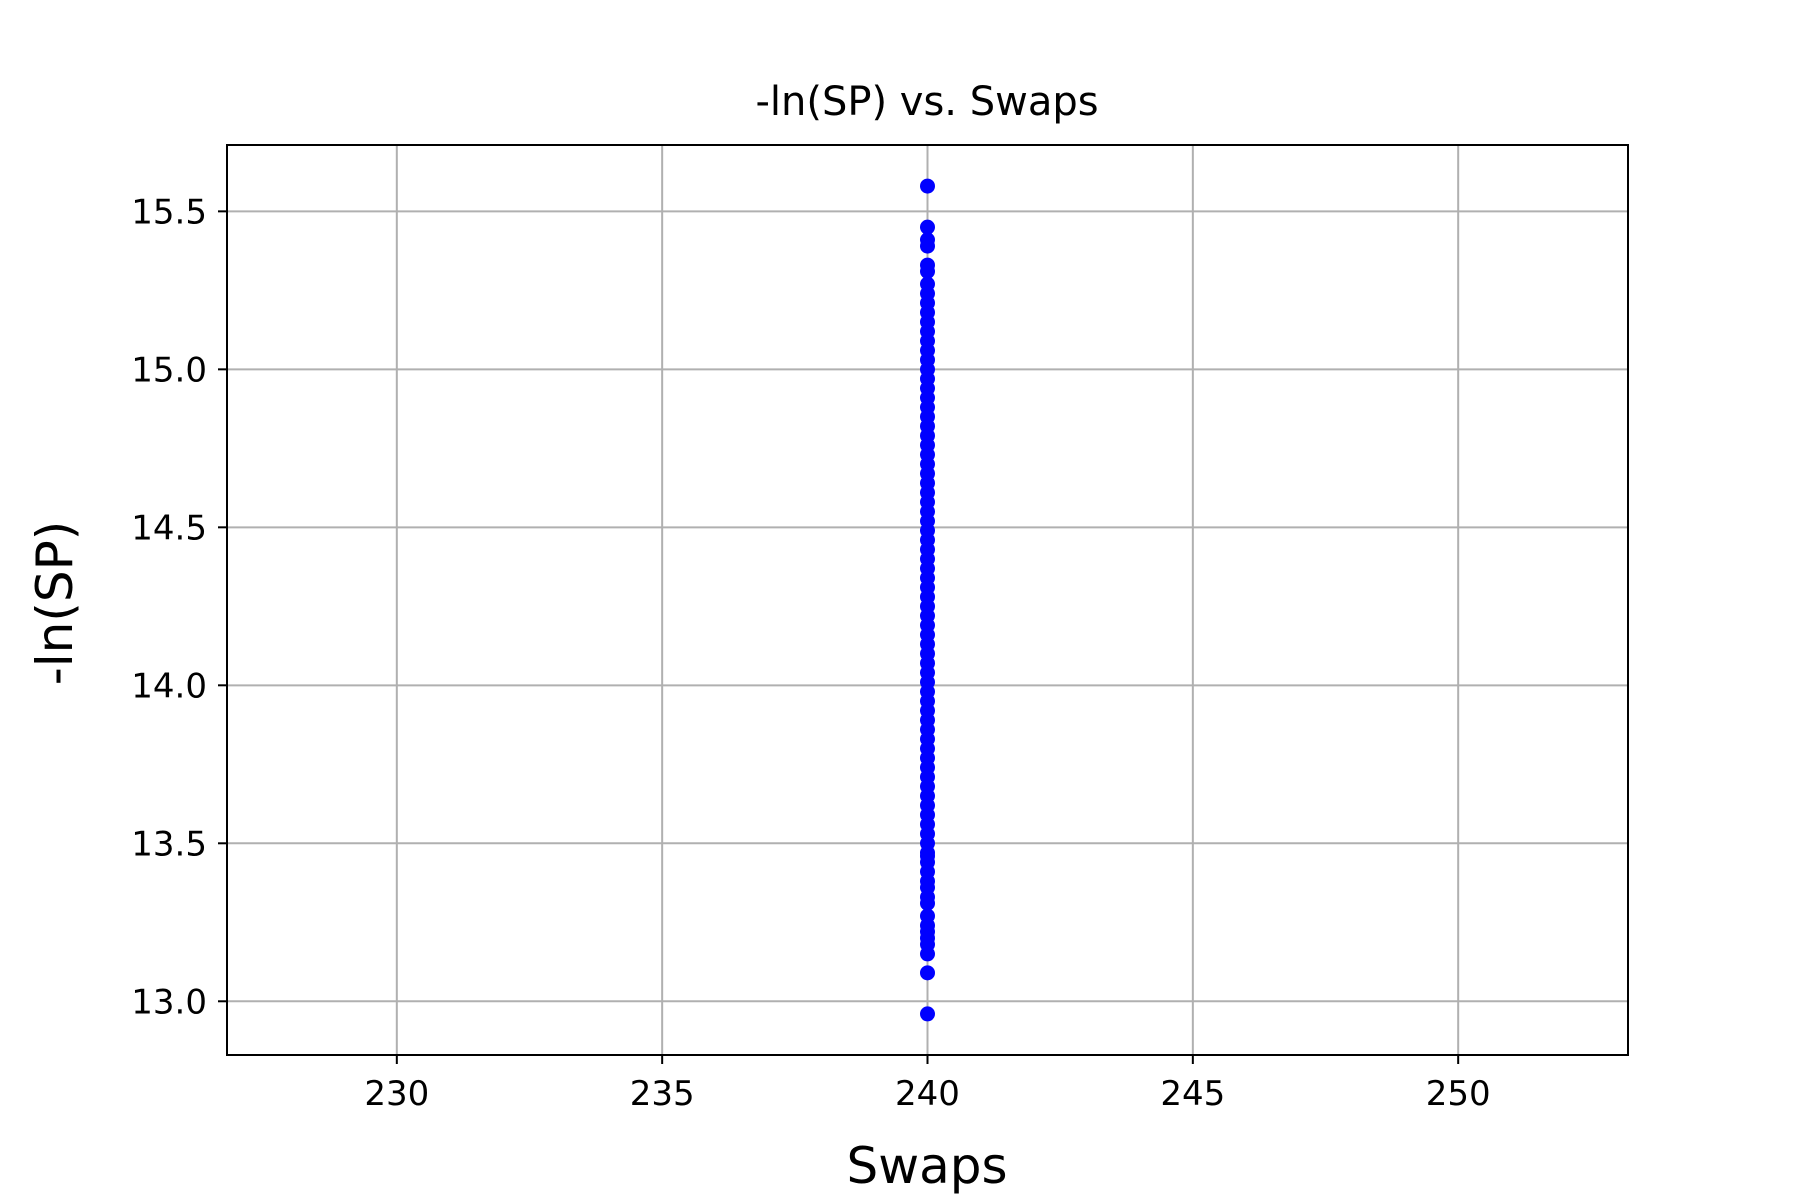 The height and width of the screenshot is (1200, 1800). Describe the element at coordinates (169, 686) in the screenshot. I see `y-tick-label: 14.0` at that location.